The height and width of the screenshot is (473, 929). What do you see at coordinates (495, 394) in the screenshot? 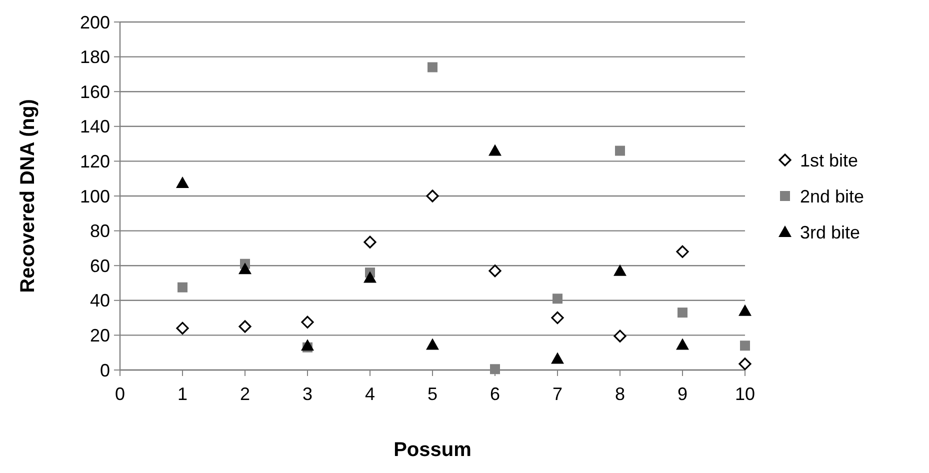
I see `x-tick-label: 6` at bounding box center [495, 394].